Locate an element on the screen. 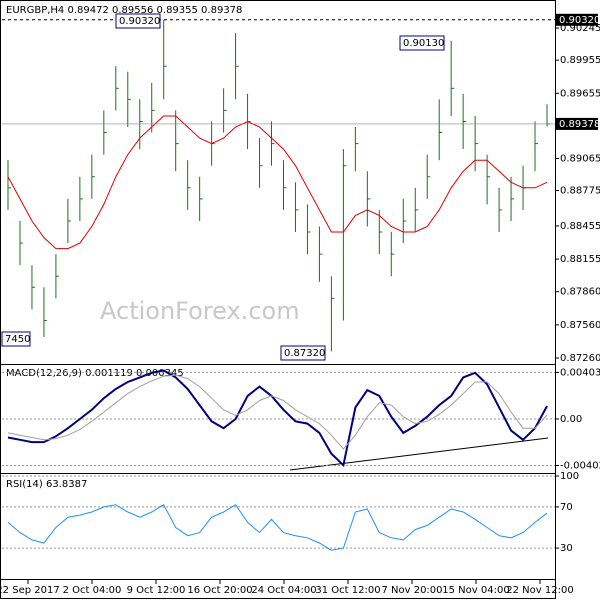 This screenshot has height=600, width=600. y-tick-label: 70 is located at coordinates (566, 507).